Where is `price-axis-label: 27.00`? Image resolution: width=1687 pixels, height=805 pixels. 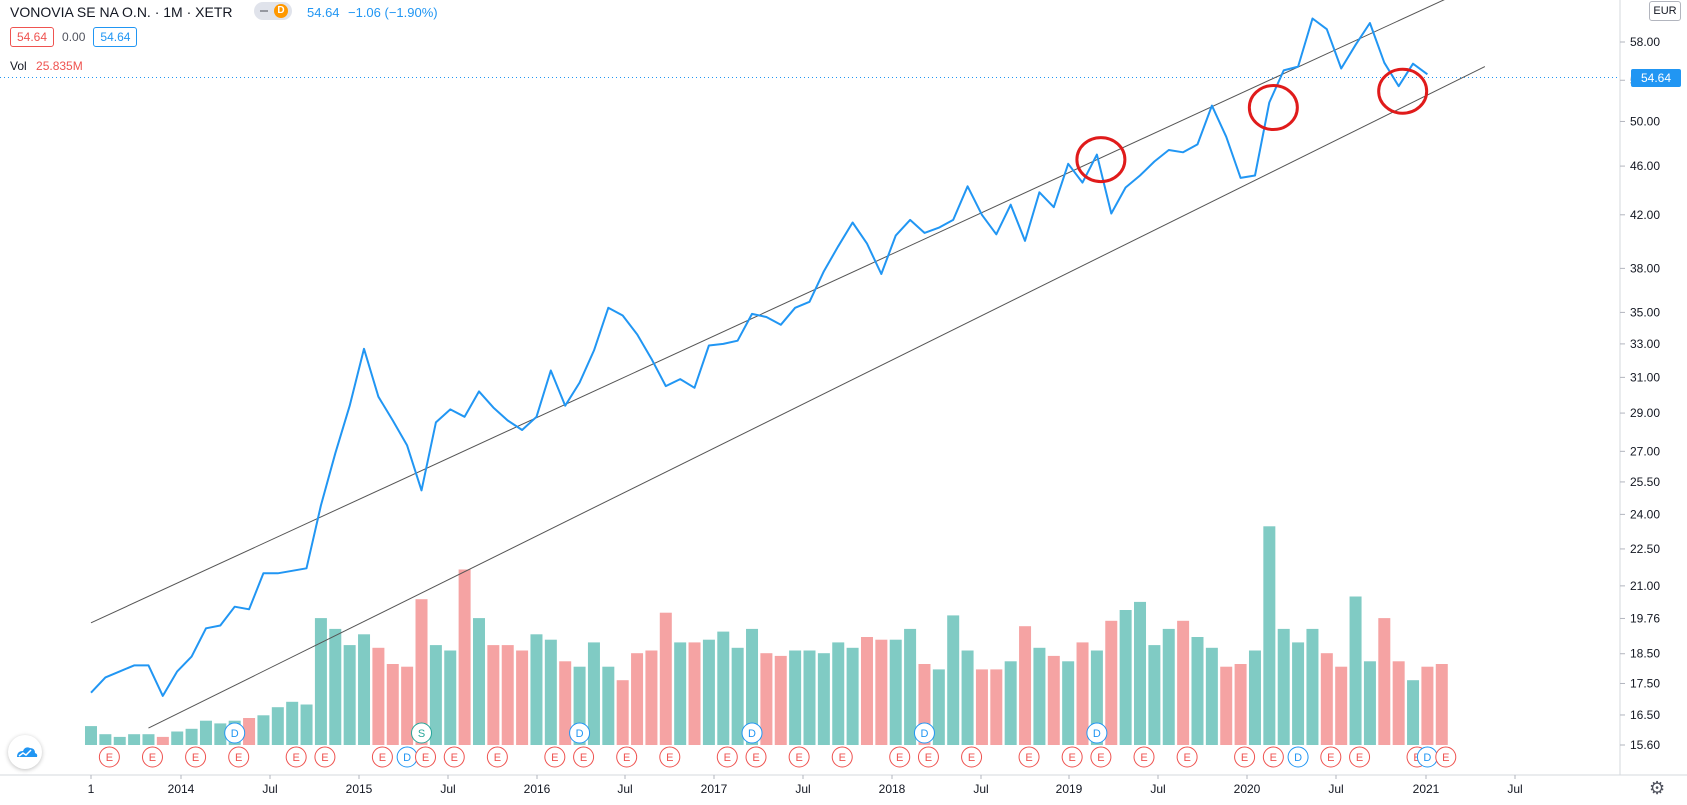
price-axis-label: 27.00 is located at coordinates (1645, 451).